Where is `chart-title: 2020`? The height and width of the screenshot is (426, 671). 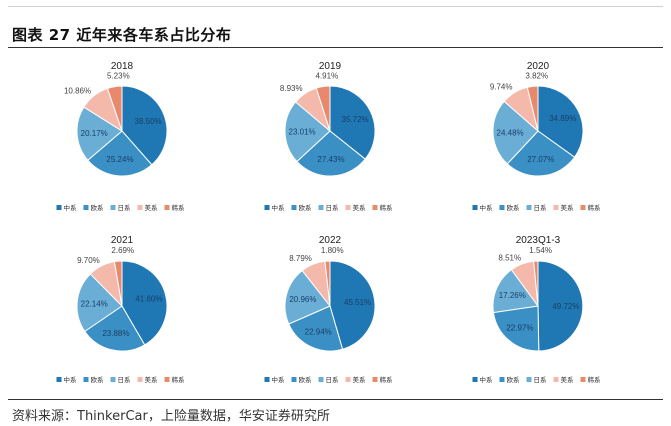
chart-title: 2020 is located at coordinates (538, 66).